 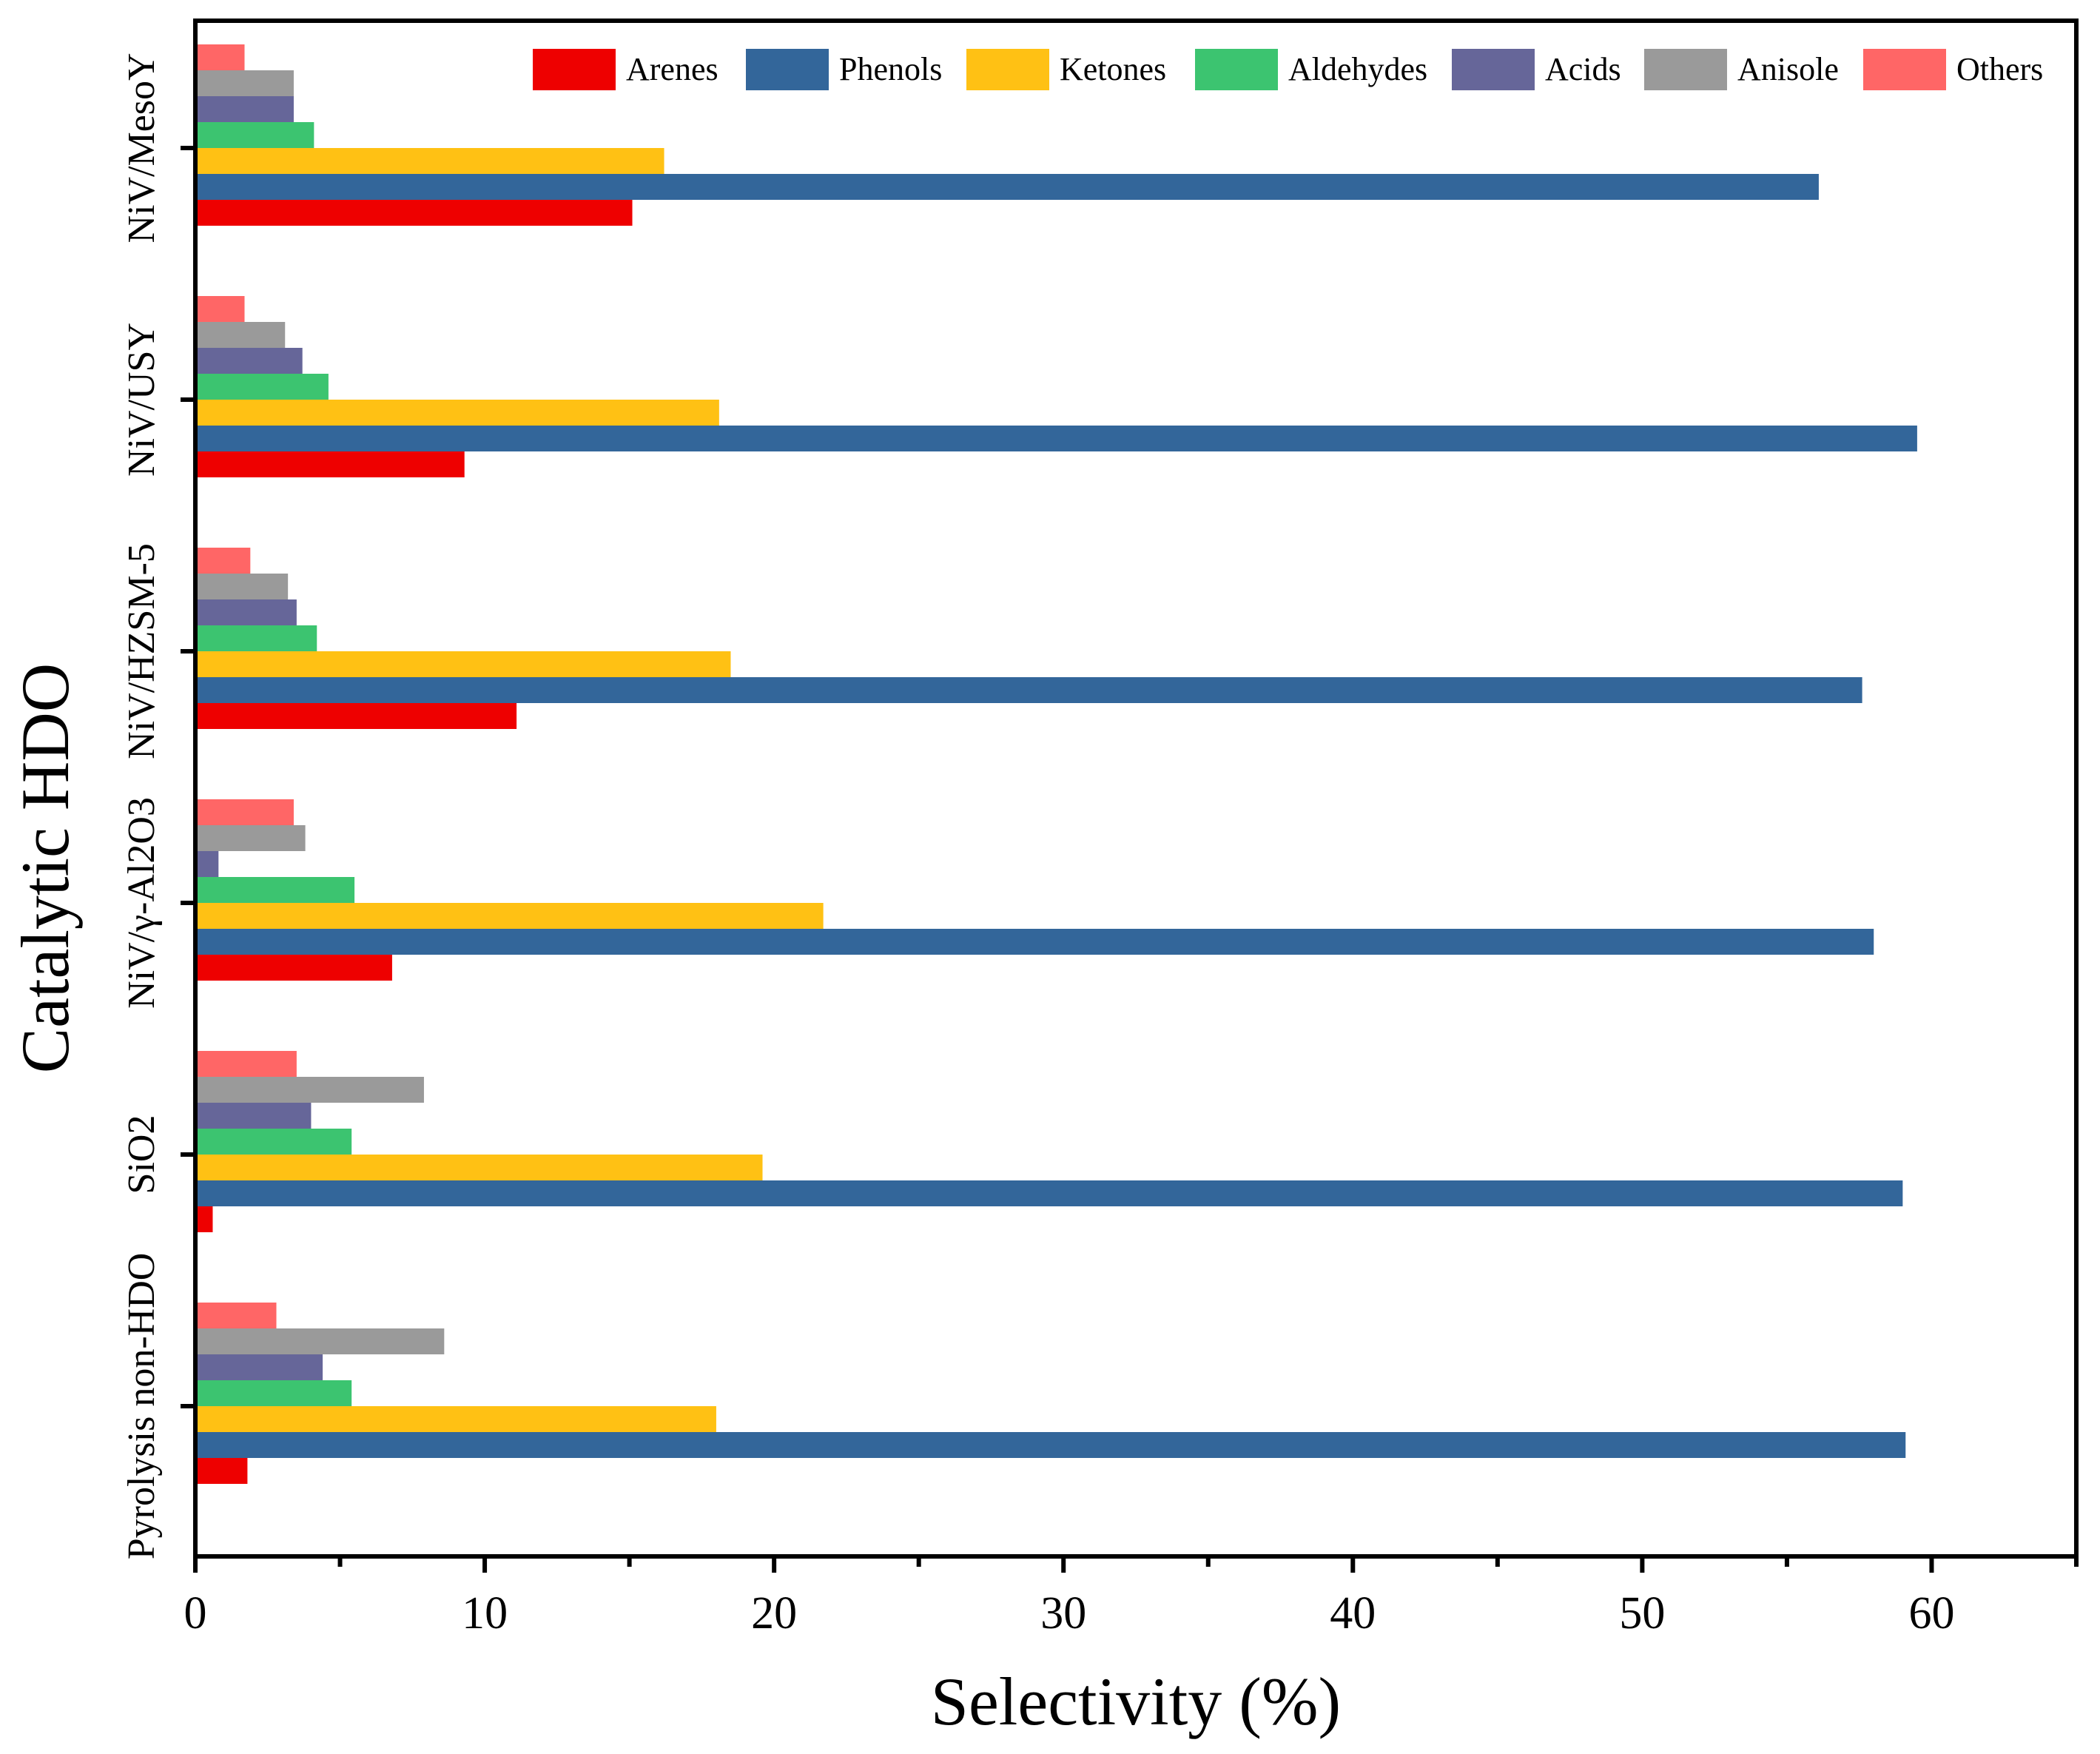 What do you see at coordinates (774, 1614) in the screenshot?
I see `x-tick-label: 20` at bounding box center [774, 1614].